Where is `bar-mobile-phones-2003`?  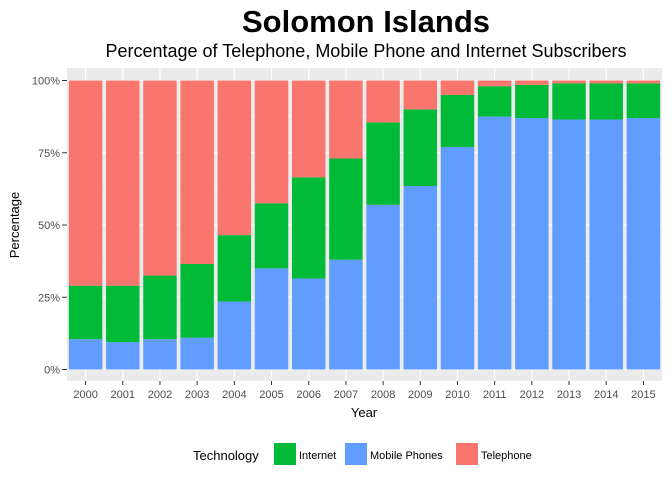 bar-mobile-phones-2003 is located at coordinates (197, 353).